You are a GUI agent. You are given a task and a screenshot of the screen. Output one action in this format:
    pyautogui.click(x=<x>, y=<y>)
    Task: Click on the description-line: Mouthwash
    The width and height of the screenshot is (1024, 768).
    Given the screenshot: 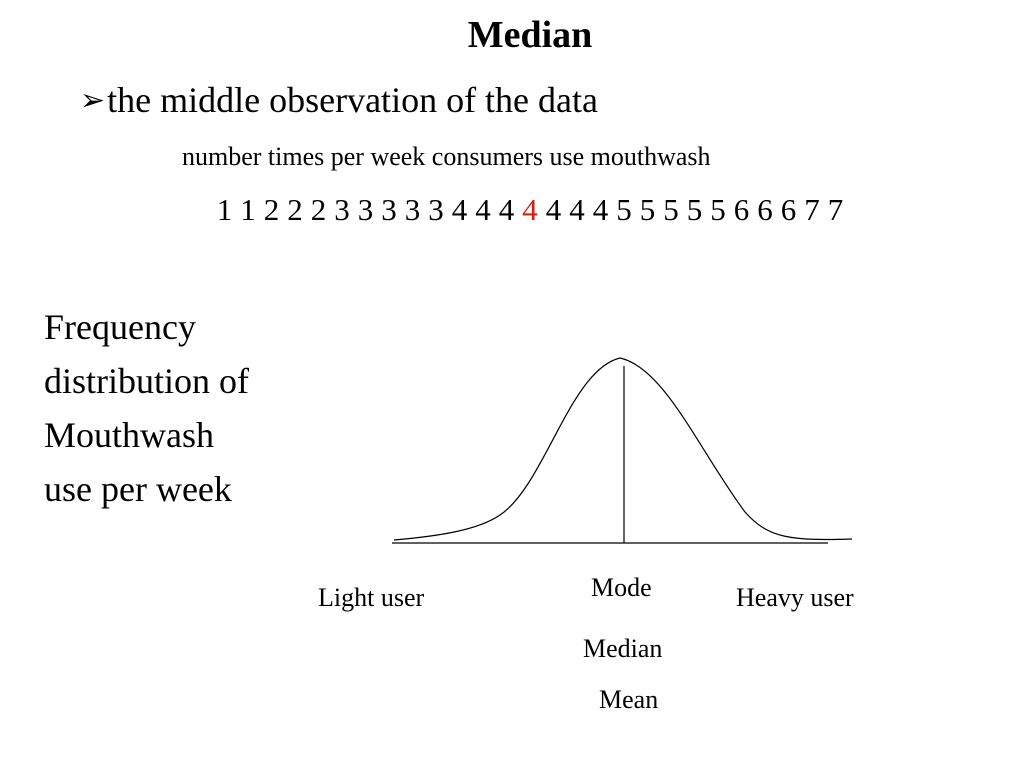 What is the action you would take?
    pyautogui.click(x=129, y=435)
    